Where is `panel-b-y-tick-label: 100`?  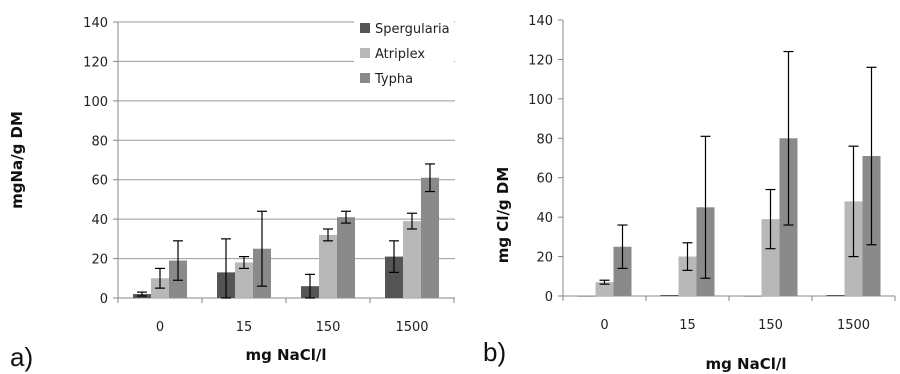
panel-b-y-tick-label: 100 is located at coordinates (540, 100).